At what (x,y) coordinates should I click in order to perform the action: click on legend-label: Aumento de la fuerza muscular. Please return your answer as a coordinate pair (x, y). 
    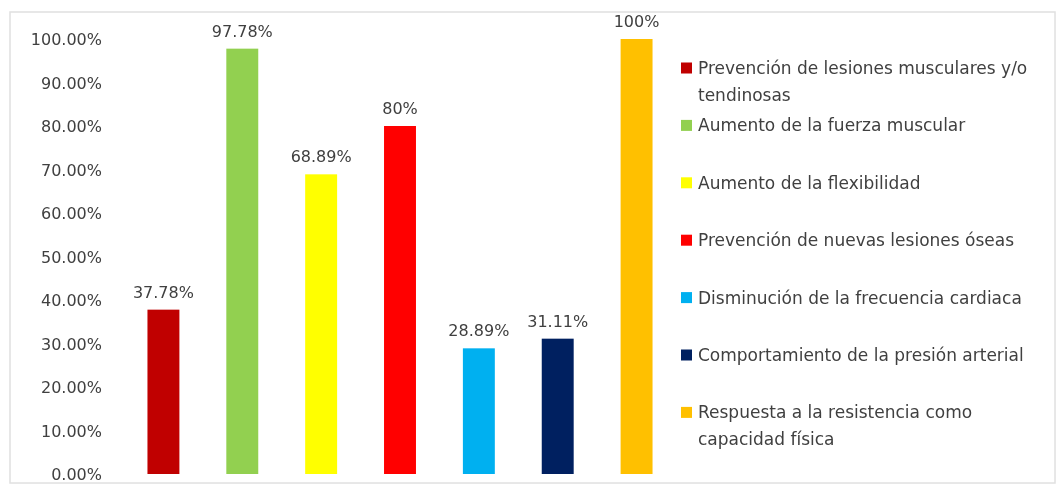
    Looking at the image, I should click on (832, 125).